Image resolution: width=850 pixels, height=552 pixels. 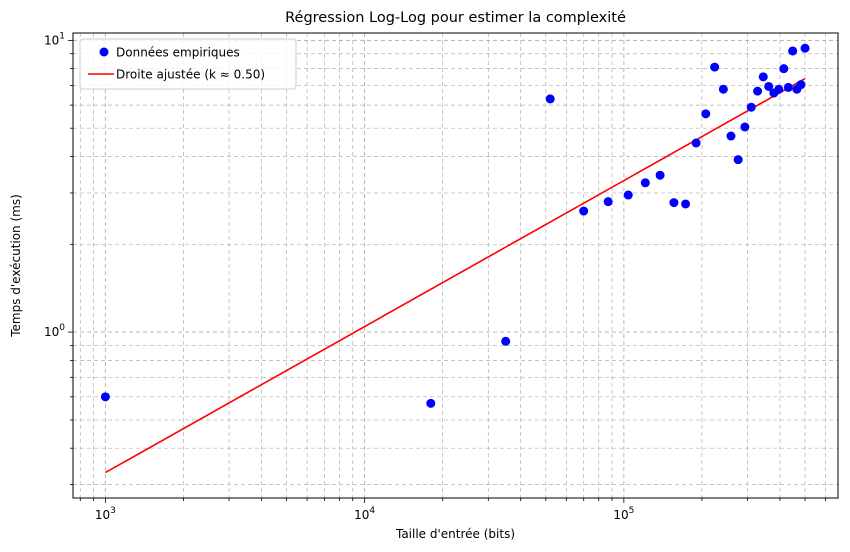 I want to click on legend-box, so click(x=188, y=64).